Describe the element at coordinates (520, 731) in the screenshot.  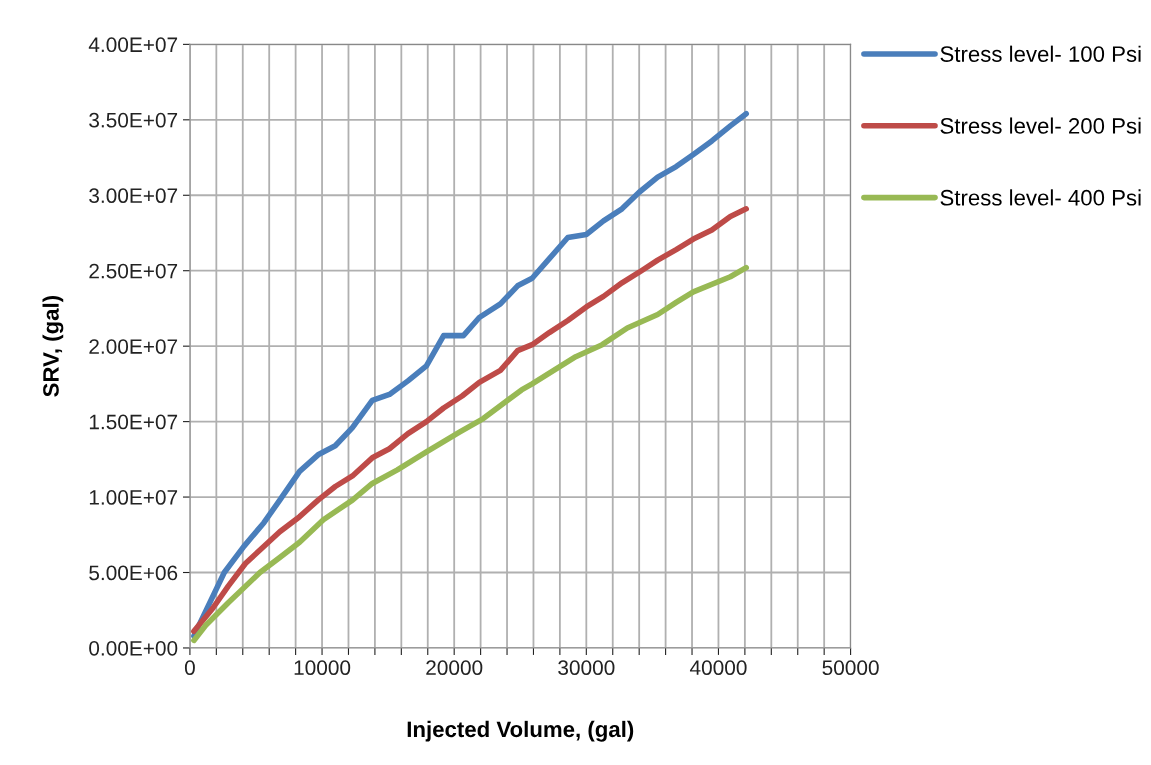
I see `x-axis-title: Injected Volume, (gal)` at that location.